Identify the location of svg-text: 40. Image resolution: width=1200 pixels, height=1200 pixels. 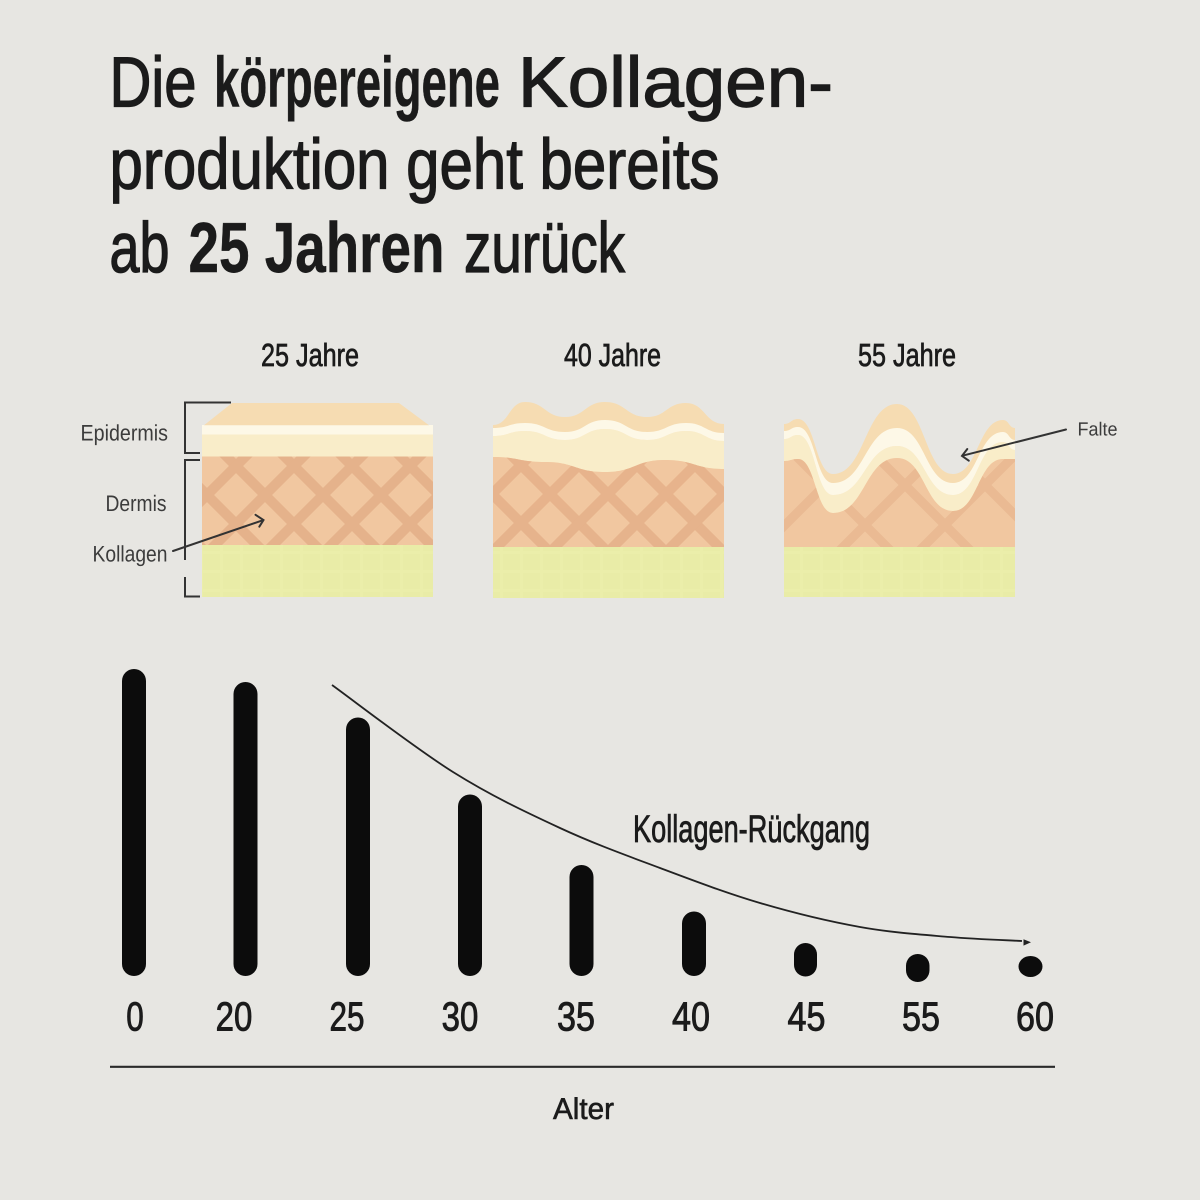
(691, 1017).